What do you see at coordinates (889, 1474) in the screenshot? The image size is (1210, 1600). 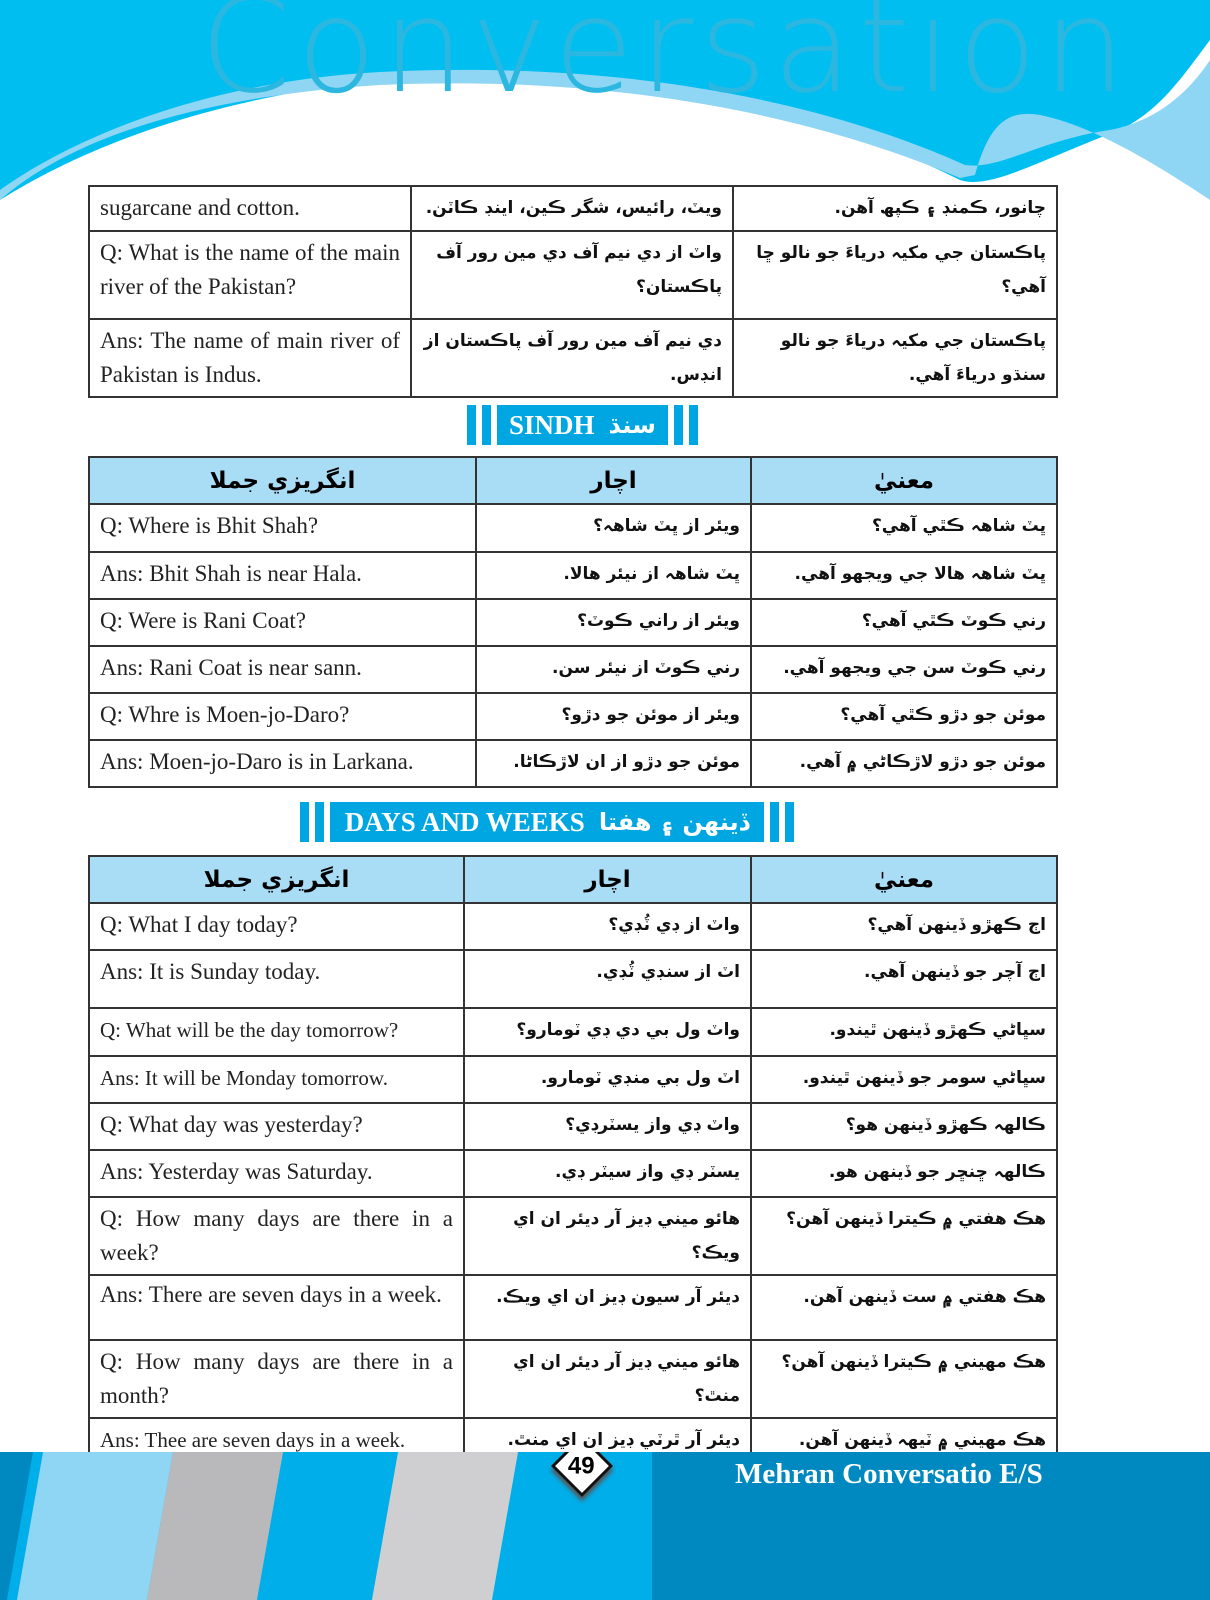 I see `footer-book-title: Mehran Conversatio E/S` at bounding box center [889, 1474].